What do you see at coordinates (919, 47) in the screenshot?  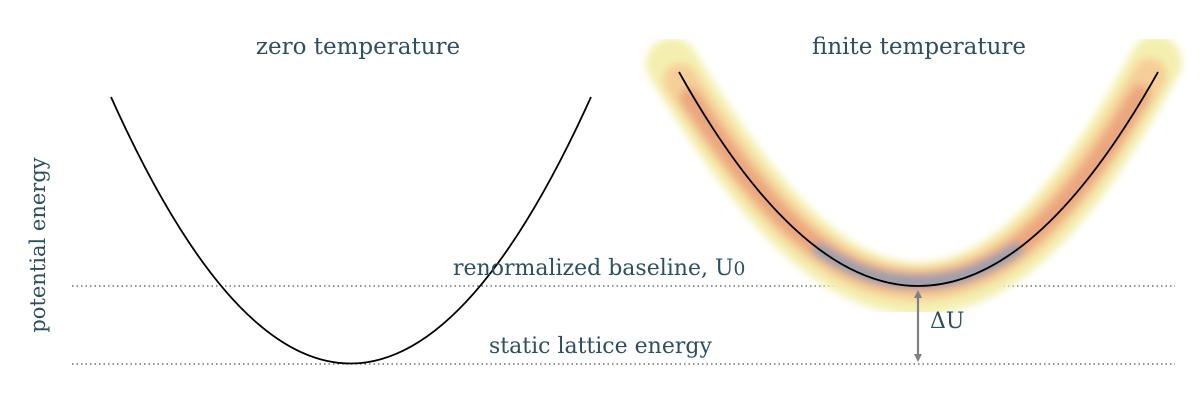 I see `right-panel-title: finite temperature` at bounding box center [919, 47].